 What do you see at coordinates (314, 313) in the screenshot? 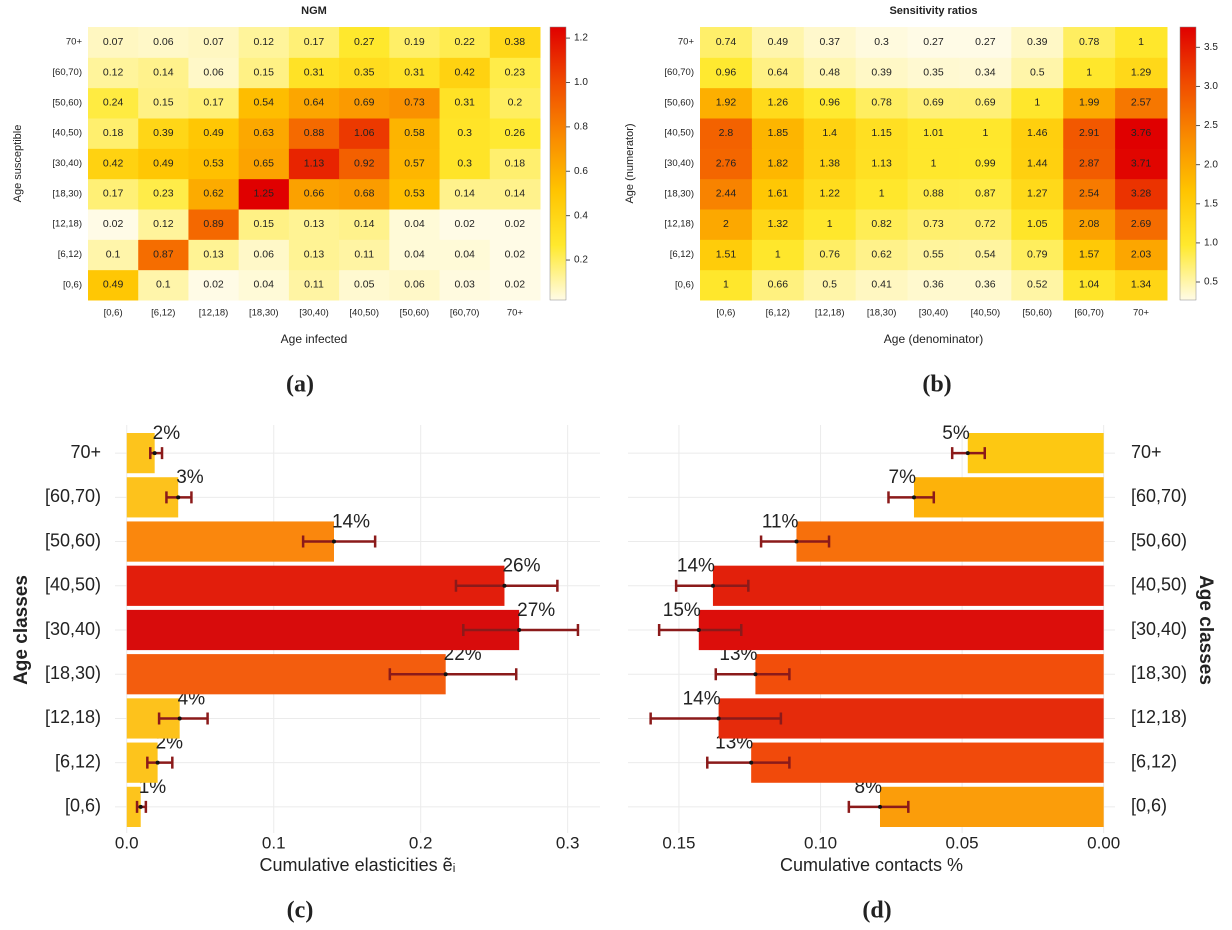
I see `x-tick-label: [30,40)` at bounding box center [314, 313].